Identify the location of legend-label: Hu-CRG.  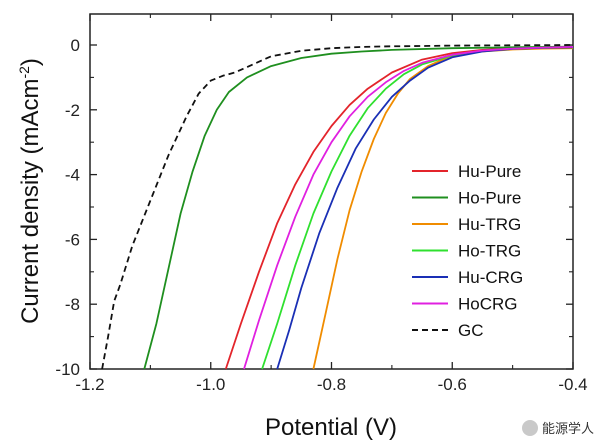
(490, 277).